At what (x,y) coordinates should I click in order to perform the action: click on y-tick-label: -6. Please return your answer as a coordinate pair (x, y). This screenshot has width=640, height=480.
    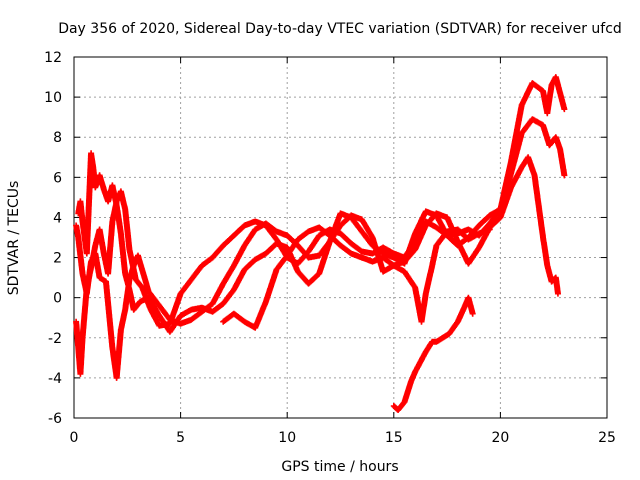
    Looking at the image, I should click on (55, 419).